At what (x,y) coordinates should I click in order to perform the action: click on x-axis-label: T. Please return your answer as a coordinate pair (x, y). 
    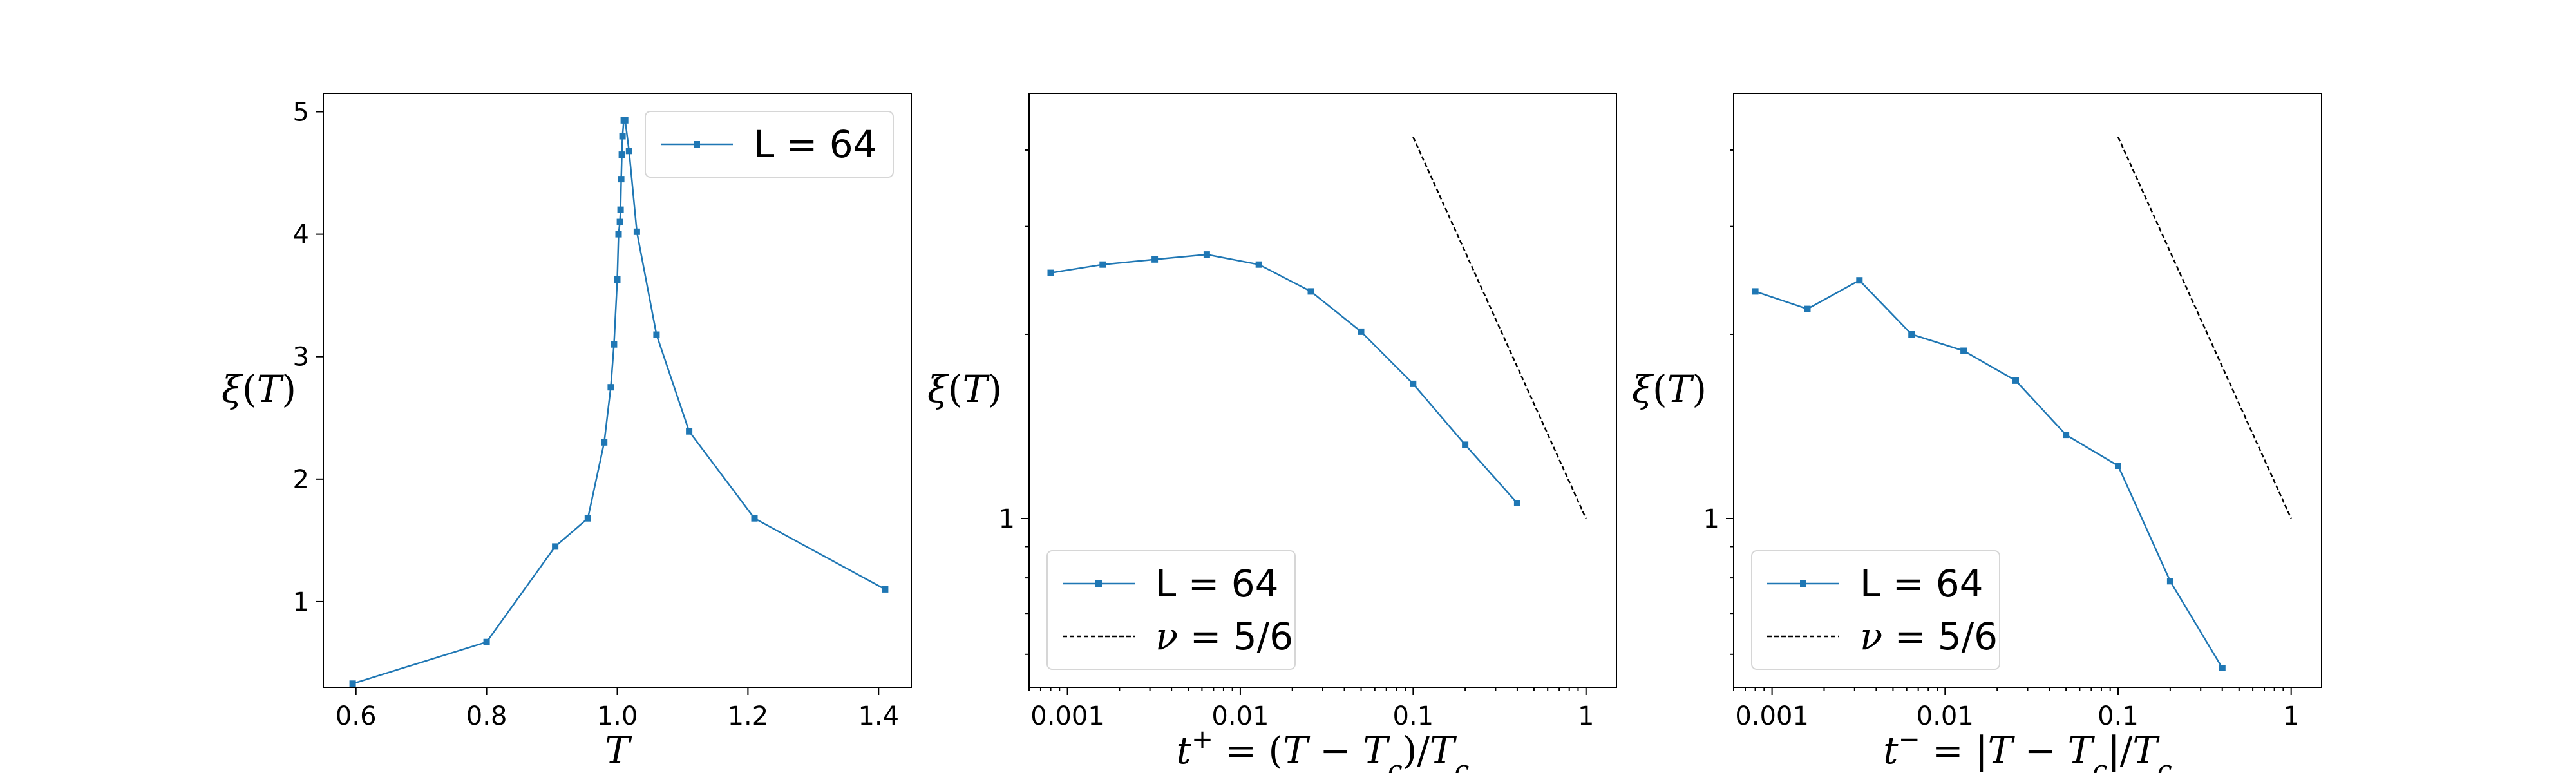
    Looking at the image, I should click on (619, 750).